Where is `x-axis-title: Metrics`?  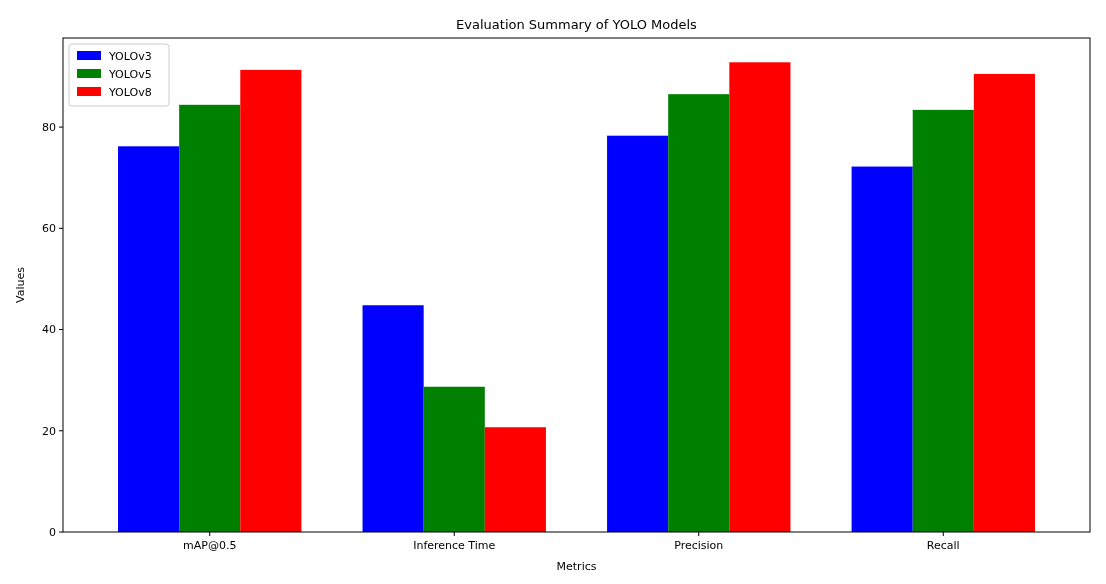
x-axis-title: Metrics is located at coordinates (576, 566).